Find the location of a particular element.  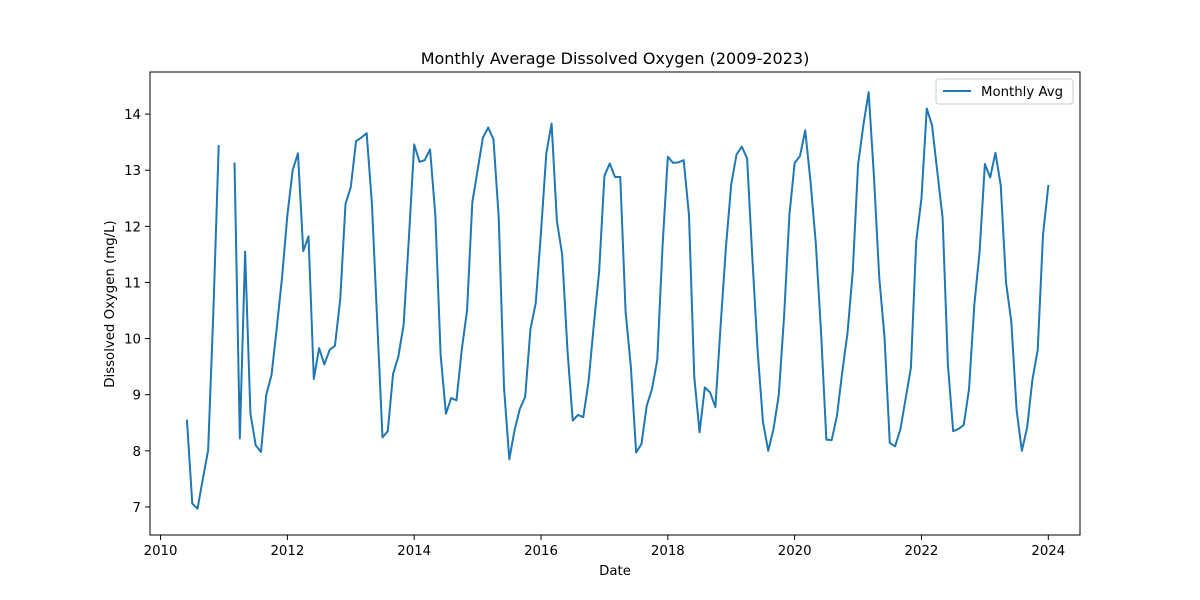

x-axis-ticks: 2010 2012 2014 2016 2018 2020 2022 2024 is located at coordinates (604, 547).